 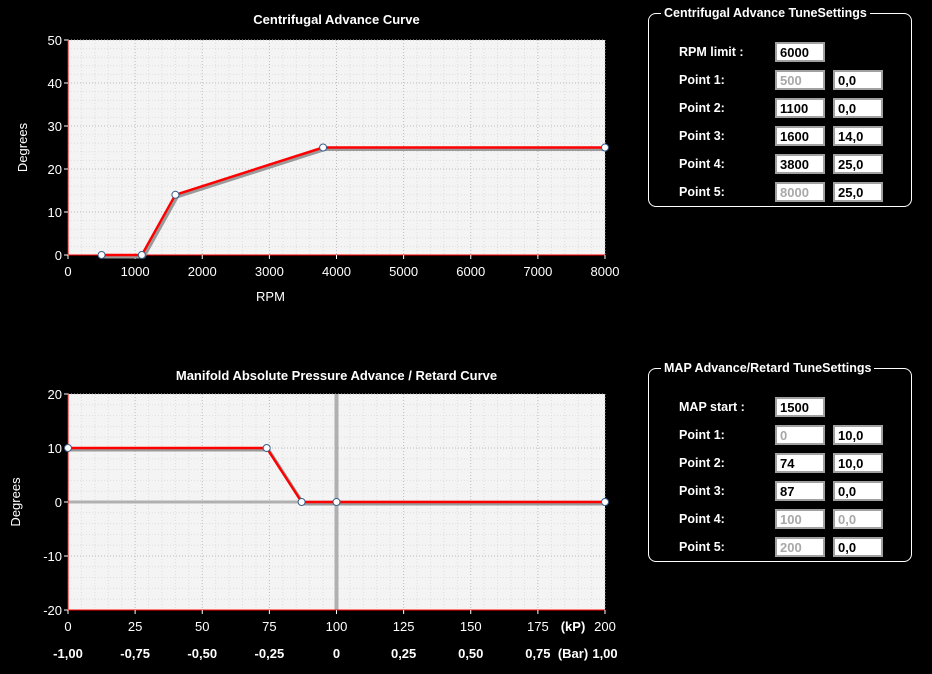 What do you see at coordinates (403, 271) in the screenshot?
I see `x-tick-label: 5000` at bounding box center [403, 271].